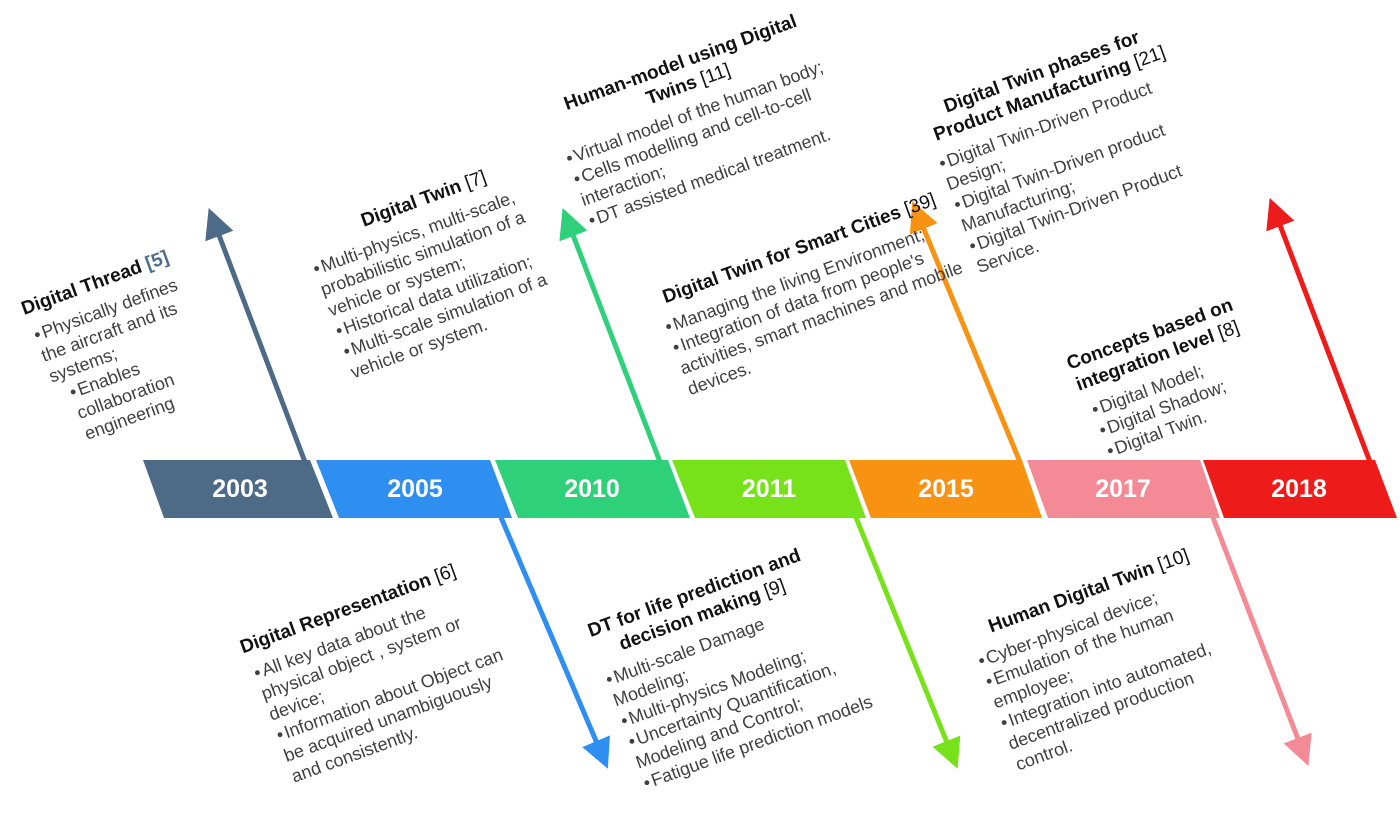 This screenshot has height=821, width=1400. I want to click on year-label-2018: 2018, so click(1299, 489).